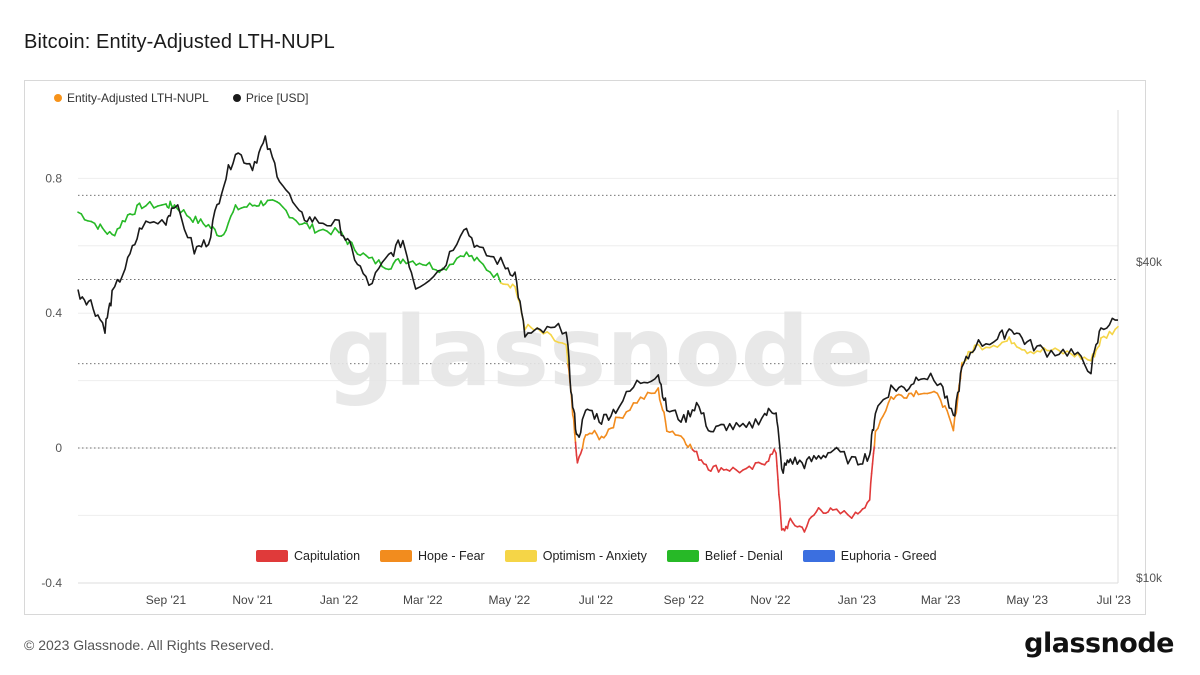  I want to click on legend-item: Price [USD], so click(270, 98).